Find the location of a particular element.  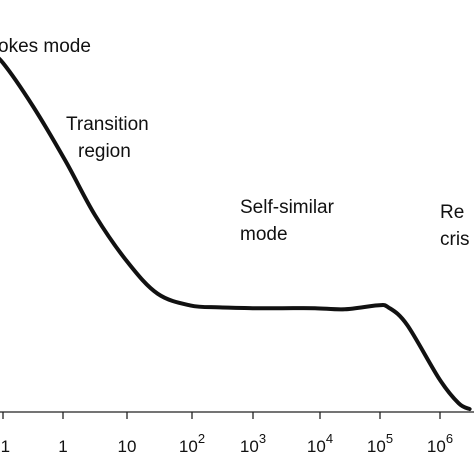

x-tick-label: 10² is located at coordinates (192, 443).